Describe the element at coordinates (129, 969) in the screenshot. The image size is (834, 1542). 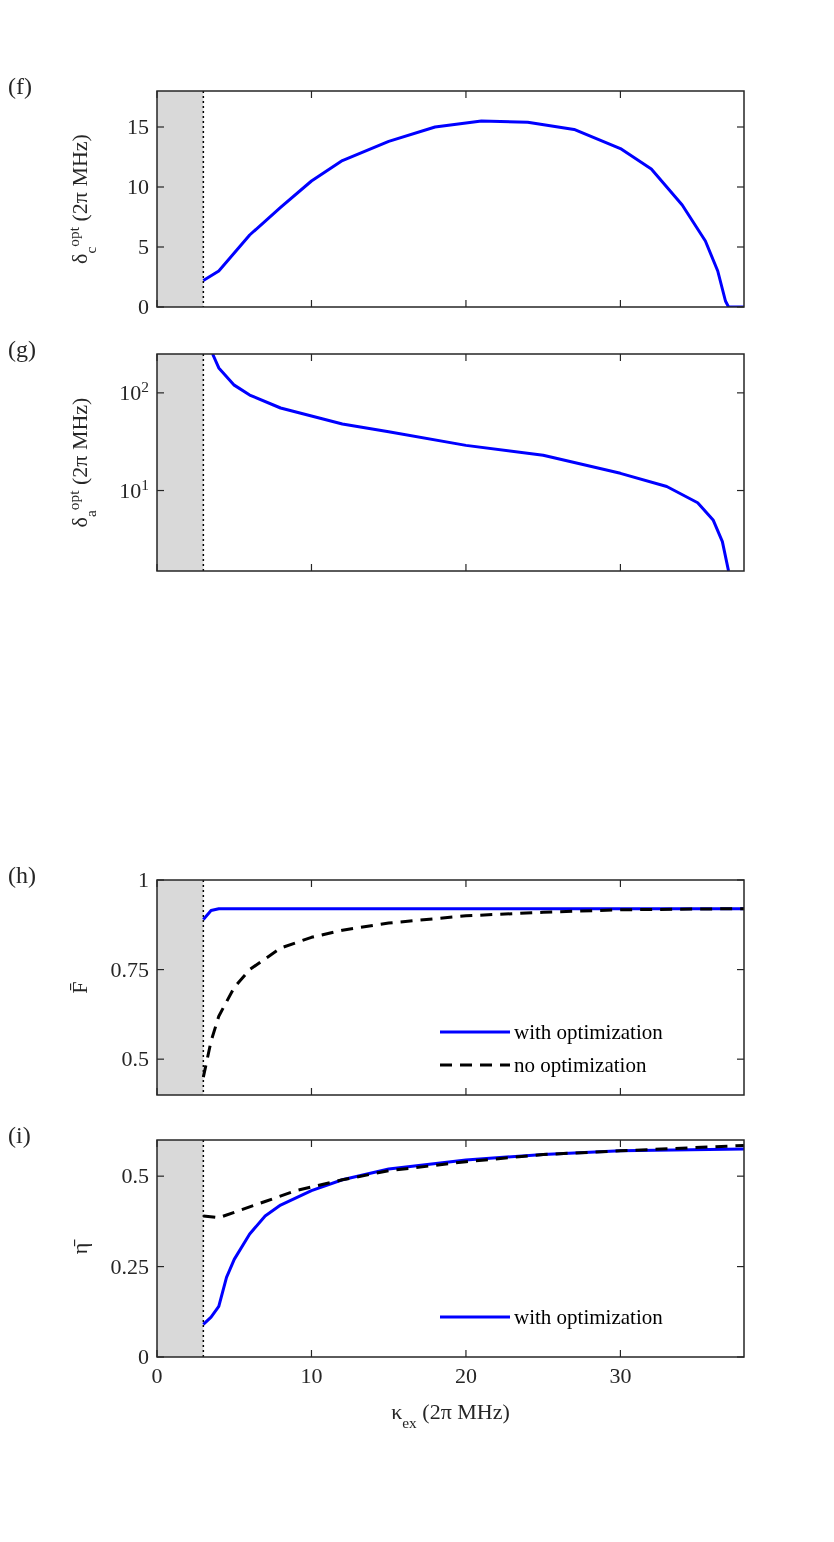
I see `y-tick-label: 0.75` at that location.